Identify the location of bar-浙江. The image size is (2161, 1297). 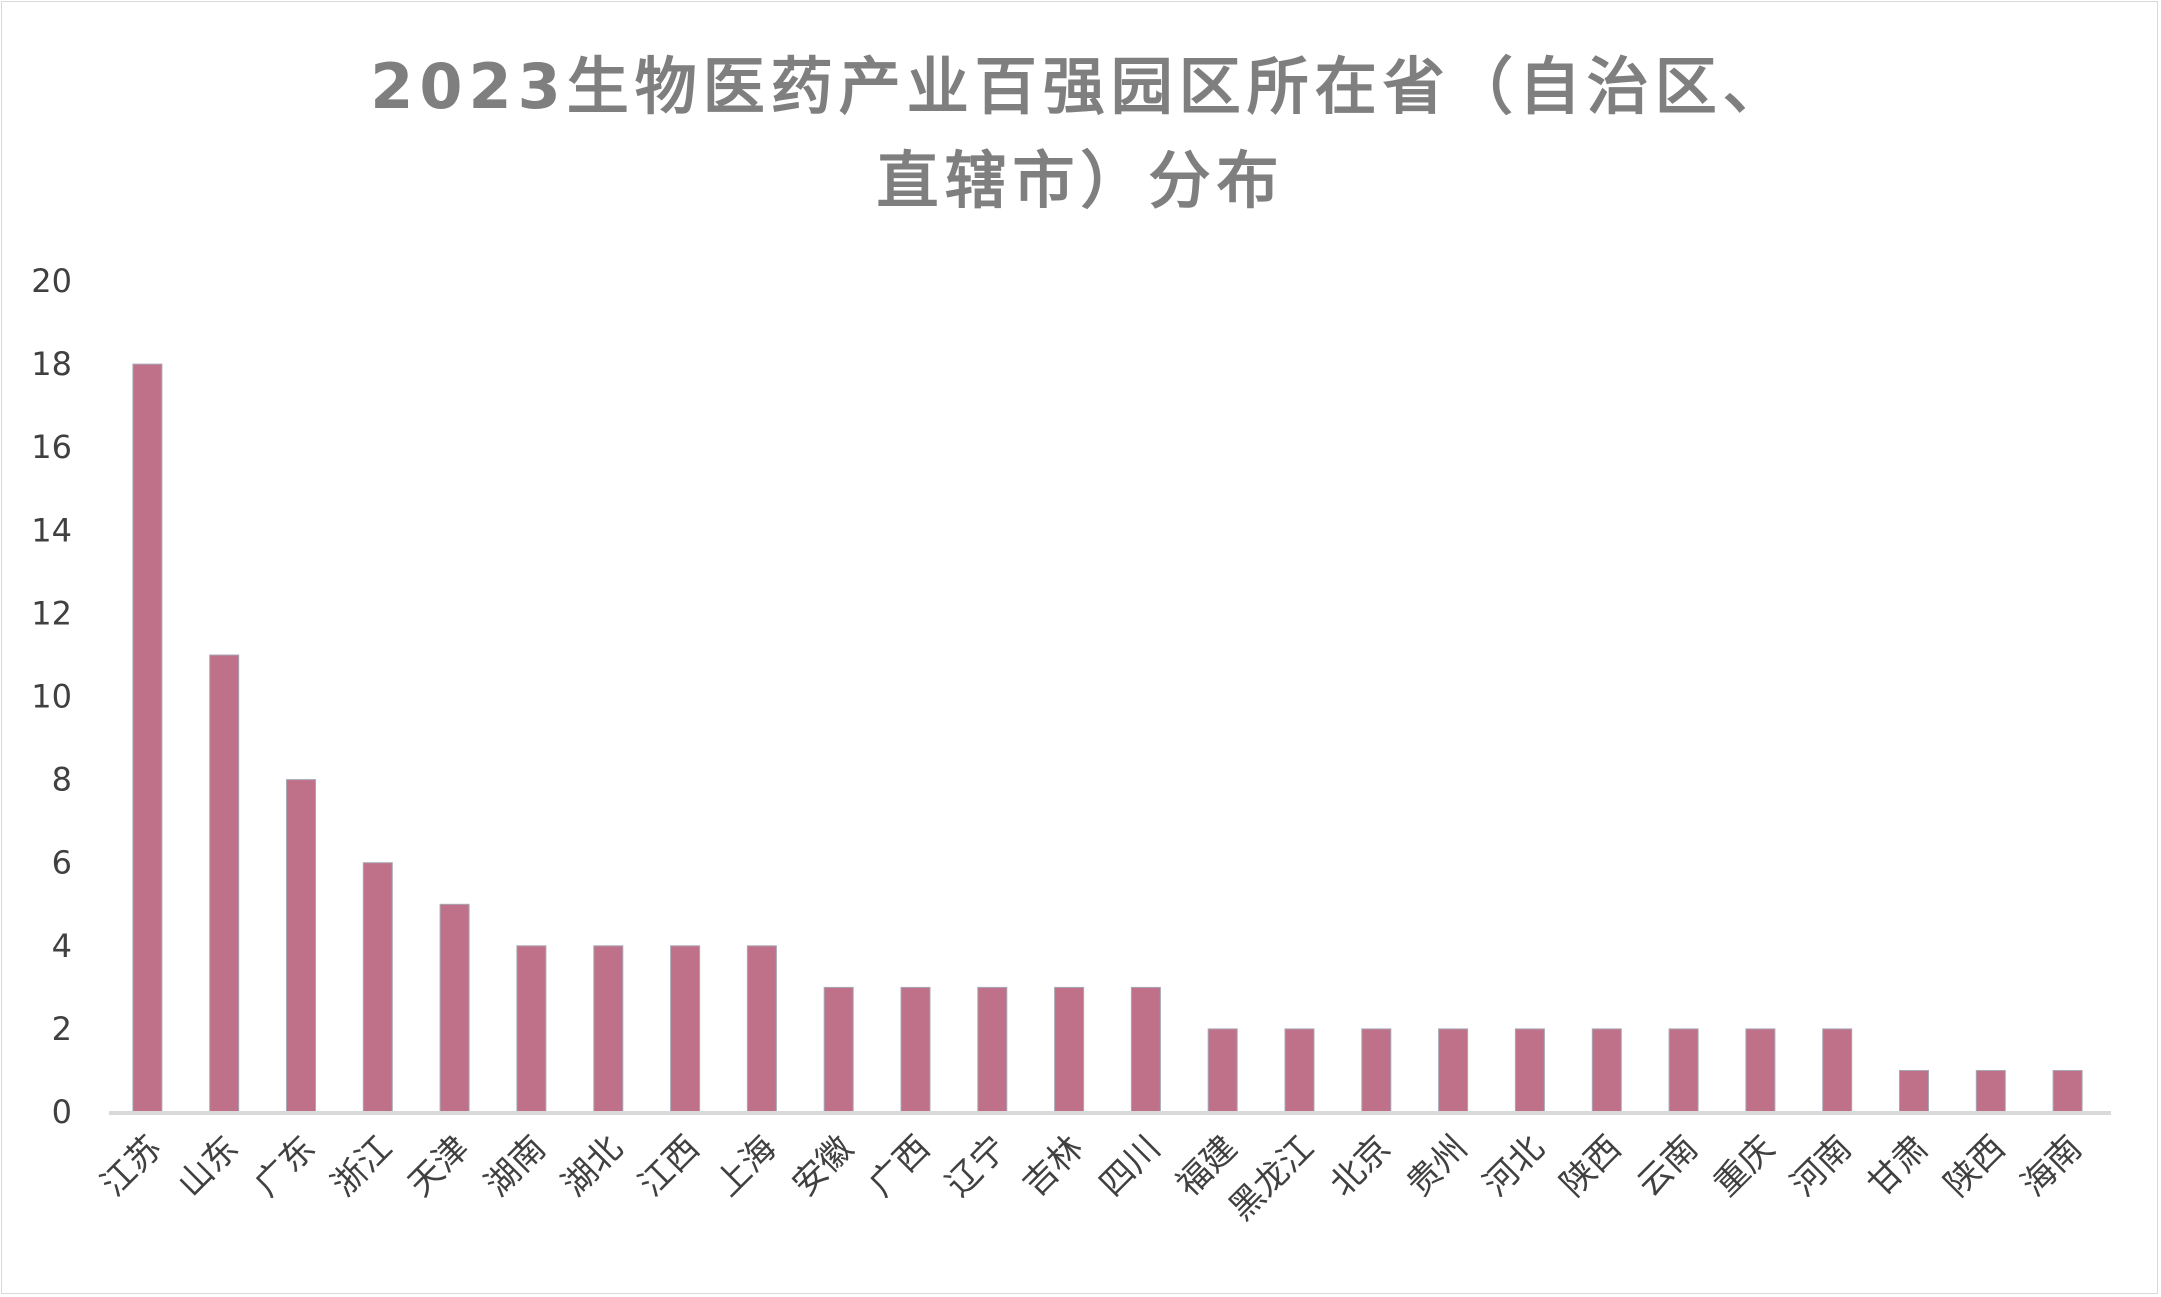
(377, 987).